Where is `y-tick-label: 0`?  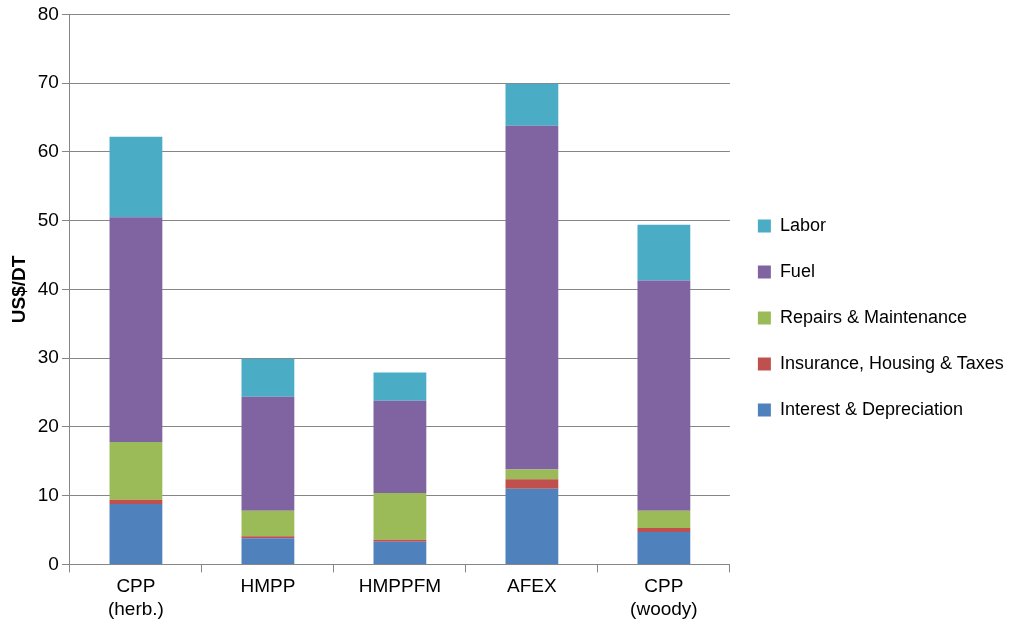
y-tick-label: 0 is located at coordinates (53, 563).